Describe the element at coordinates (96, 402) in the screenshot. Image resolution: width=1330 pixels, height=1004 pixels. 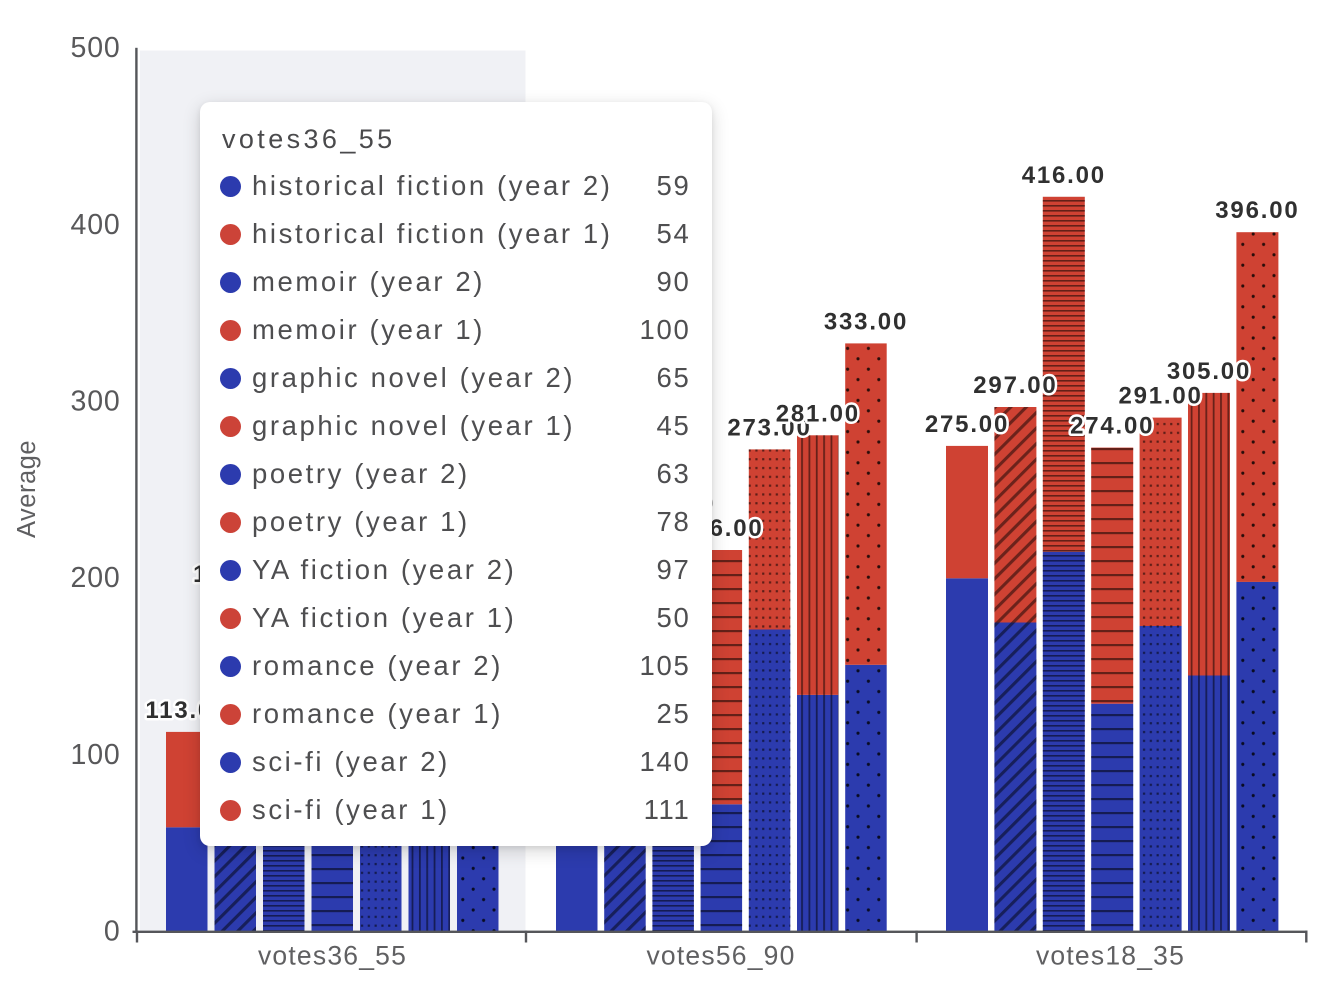
I see `svg-text: 300` at that location.